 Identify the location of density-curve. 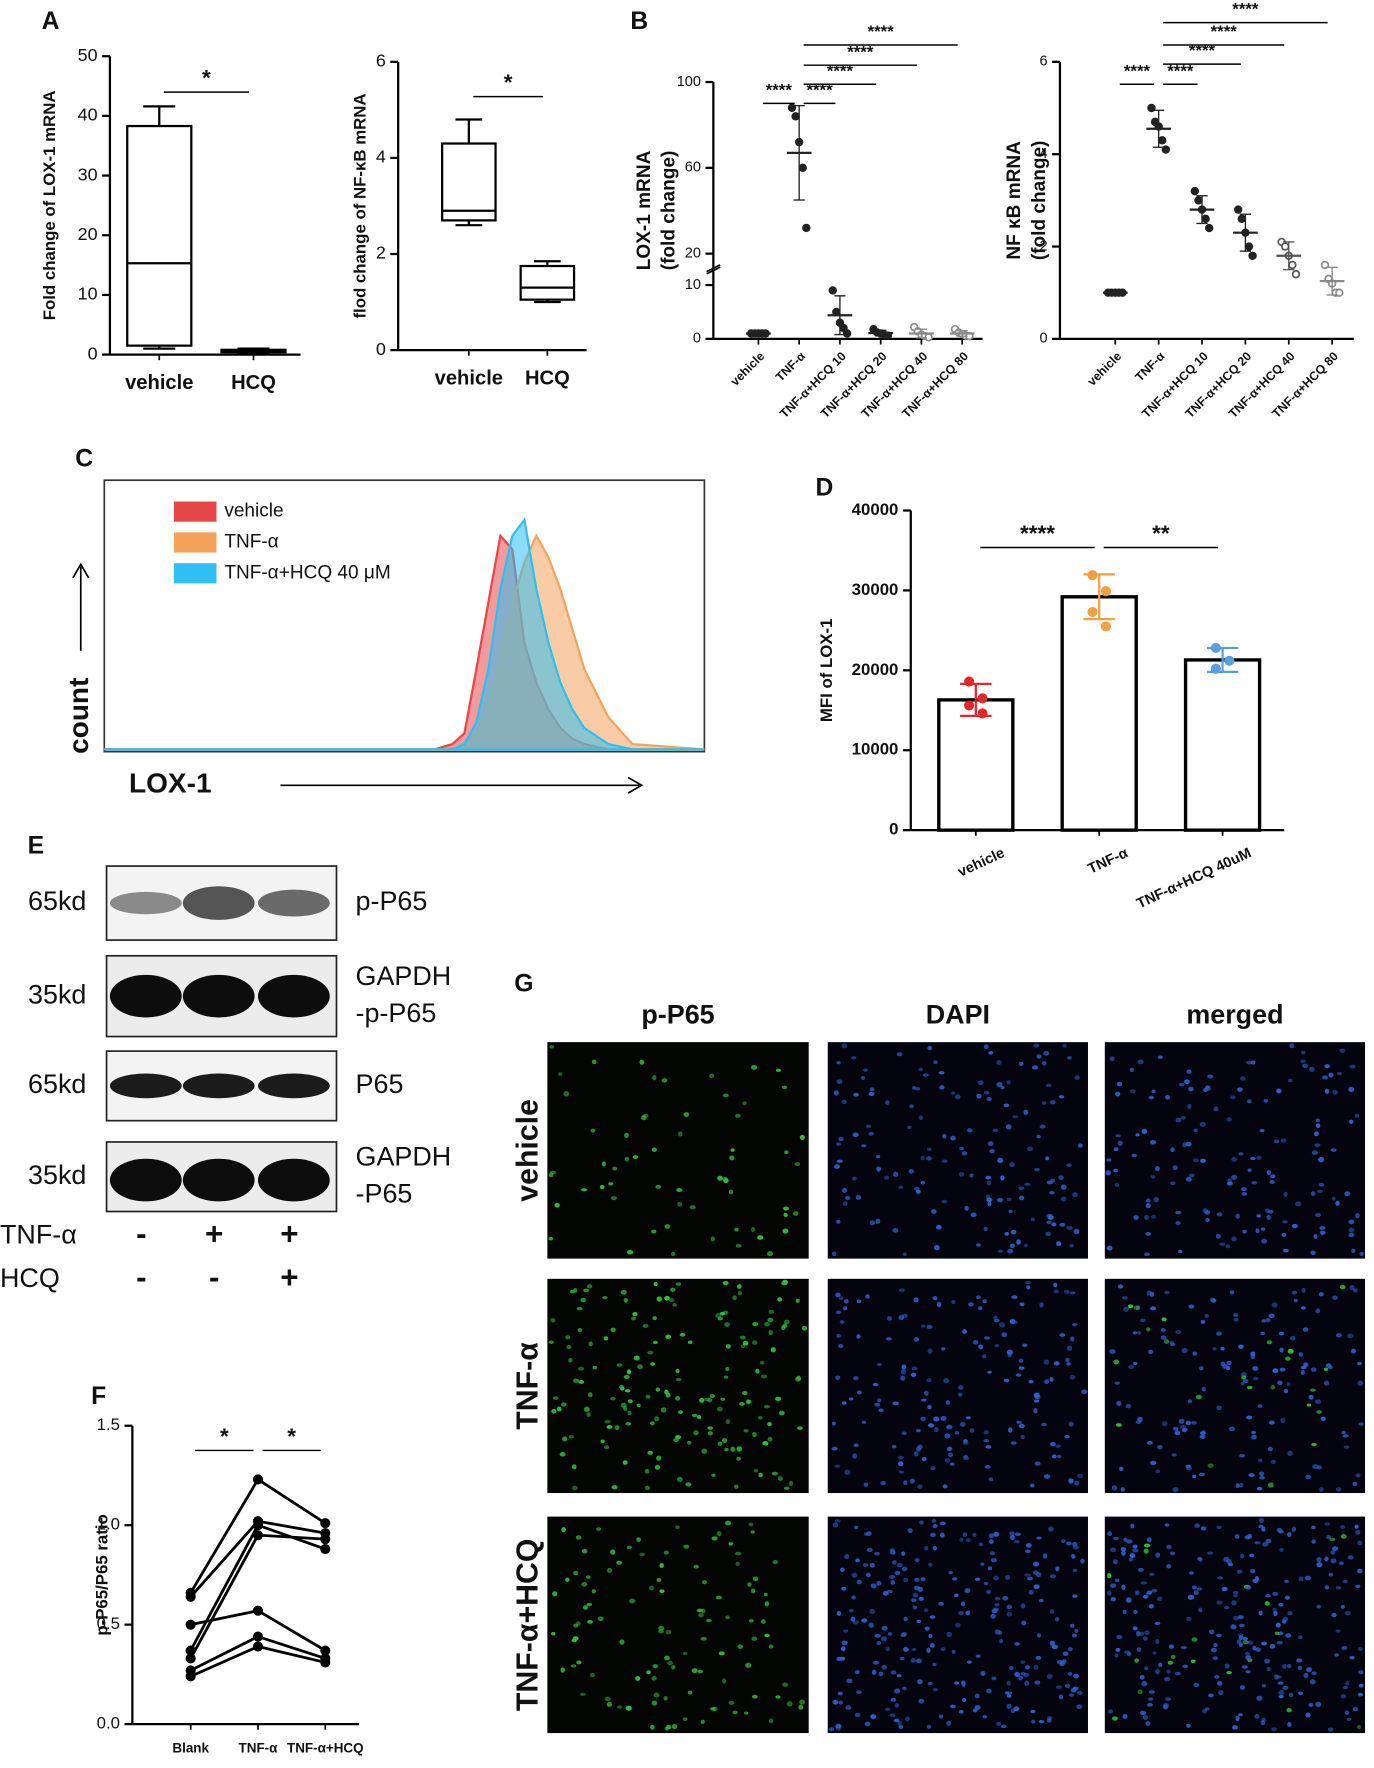
(404, 634).